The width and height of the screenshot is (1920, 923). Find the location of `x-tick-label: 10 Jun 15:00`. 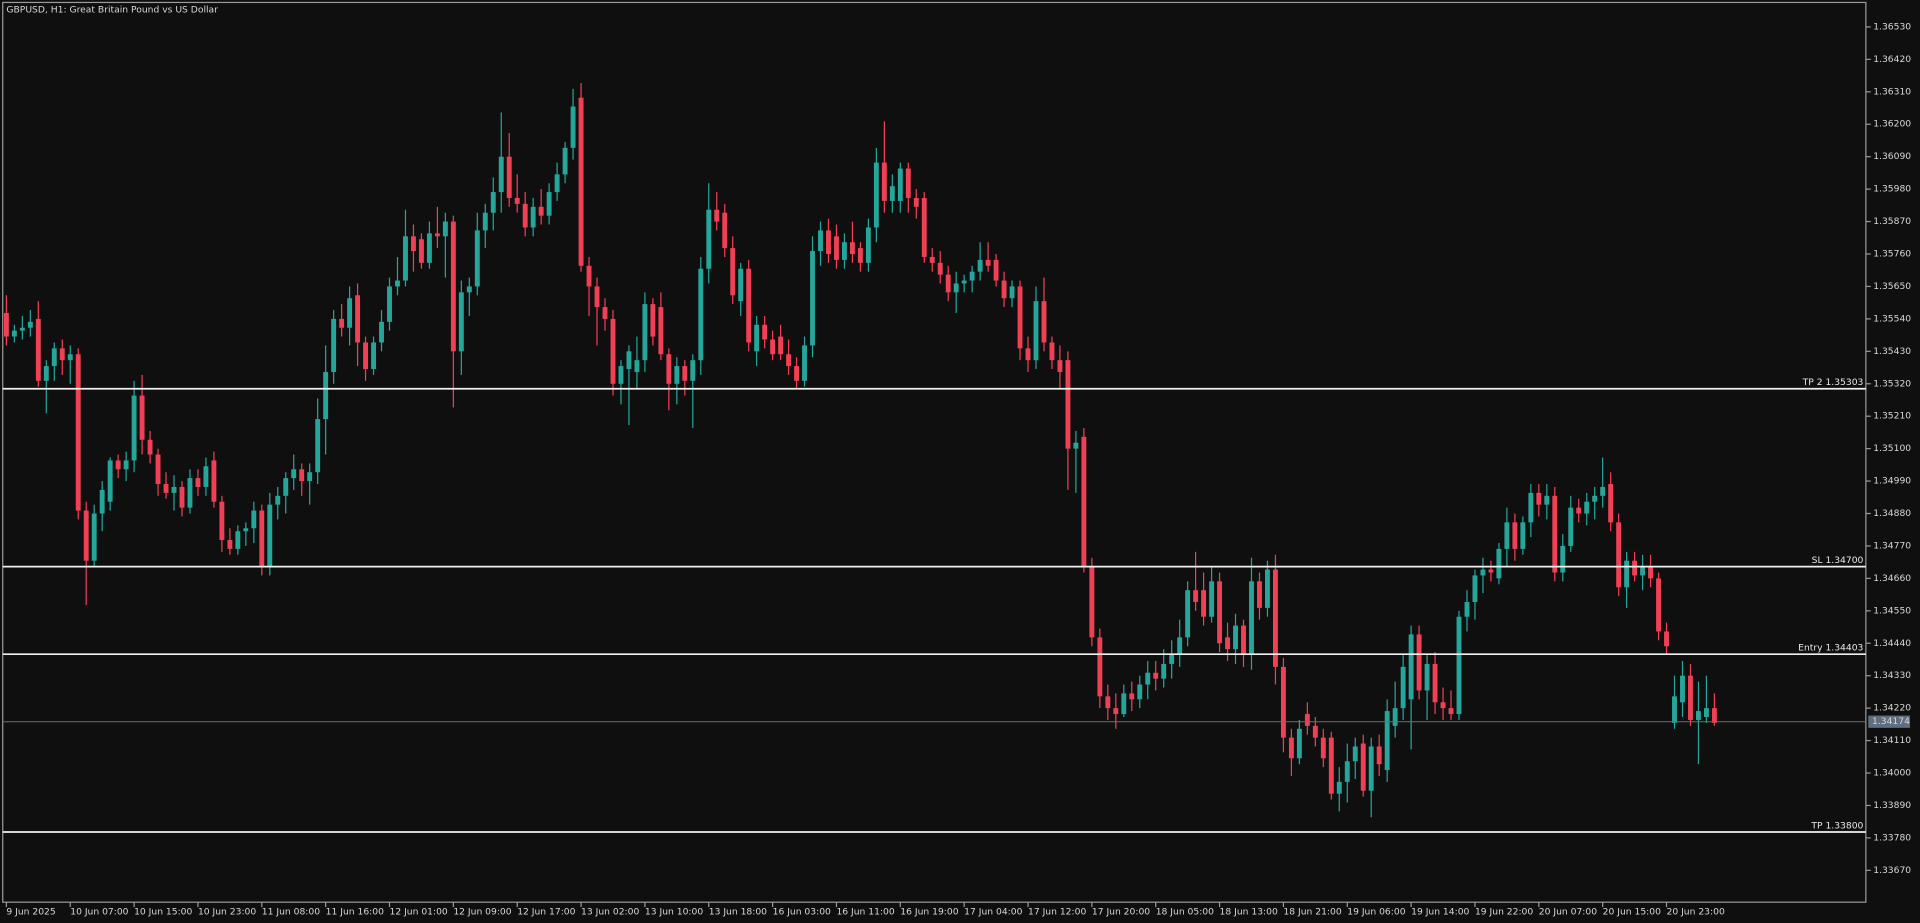

x-tick-label: 10 Jun 15:00 is located at coordinates (163, 911).